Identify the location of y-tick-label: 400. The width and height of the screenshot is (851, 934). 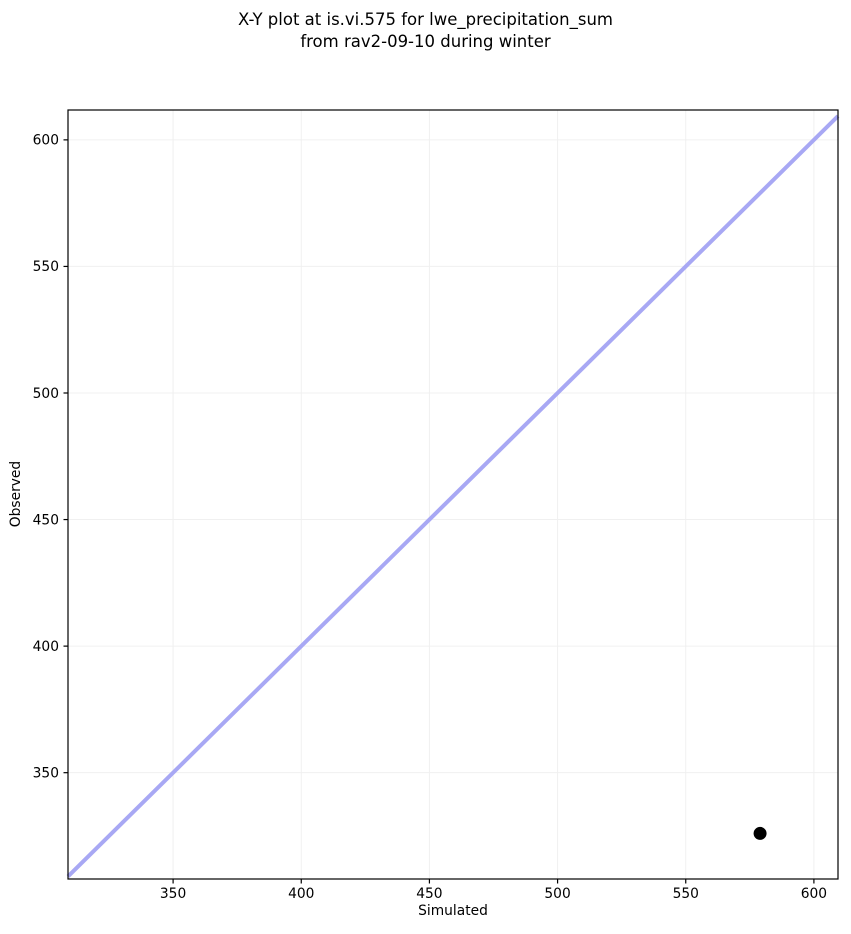
(46, 647).